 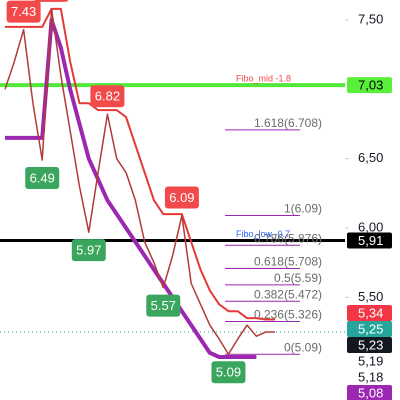 I want to click on price-tag-label: 5,34, so click(x=370, y=312).